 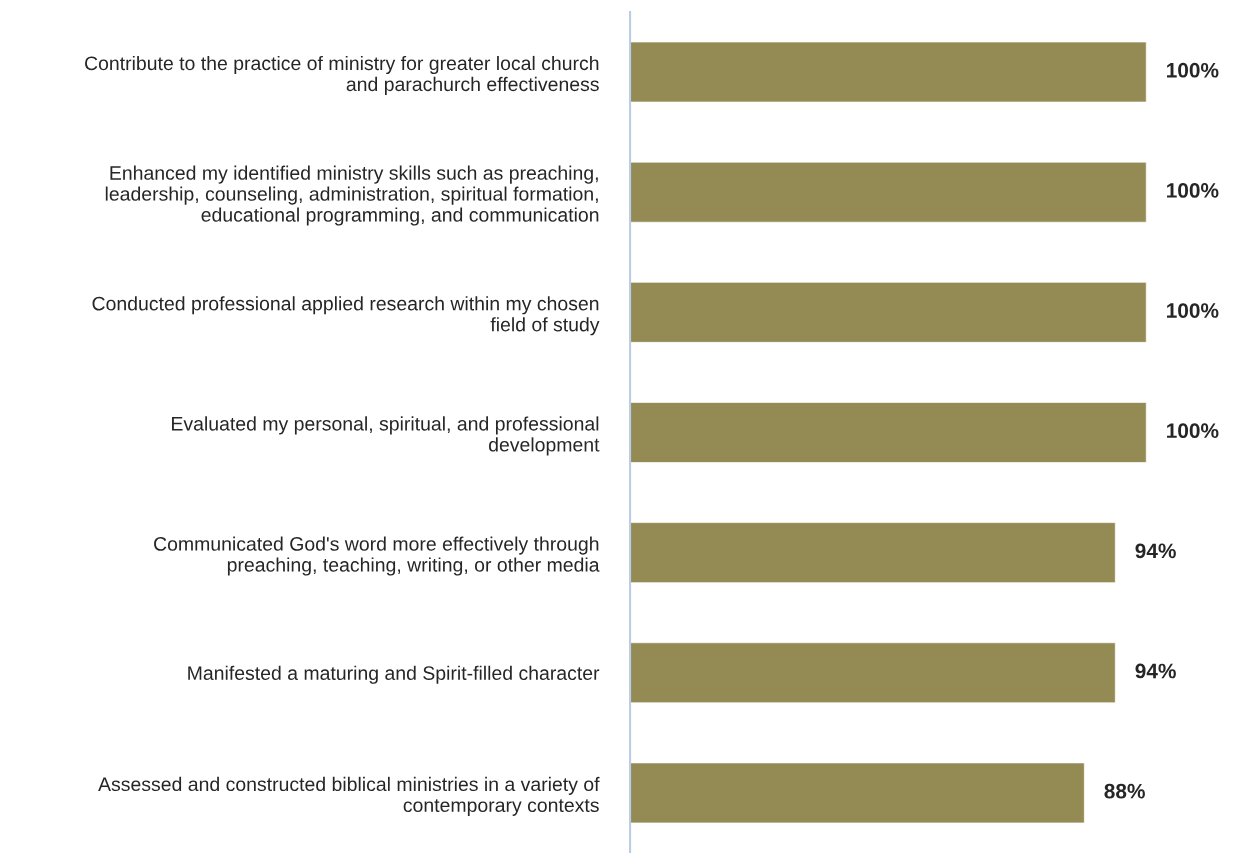 I want to click on y-tick-label: Contribute to the practice of ministry for greater local church and parachurch effectiveness, so click(x=342, y=75).